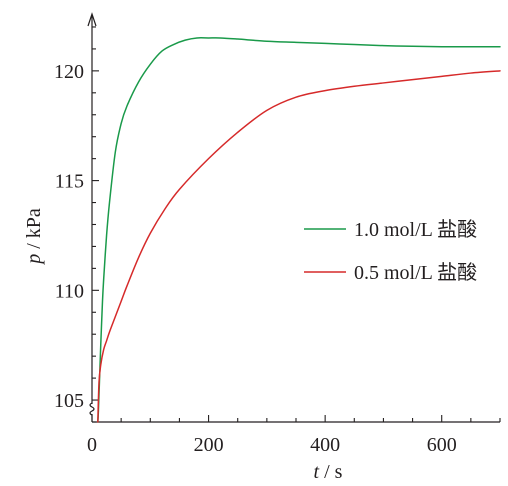 This screenshot has height=486, width=508. What do you see at coordinates (328, 472) in the screenshot?
I see `x-axis-title: t / s` at bounding box center [328, 472].